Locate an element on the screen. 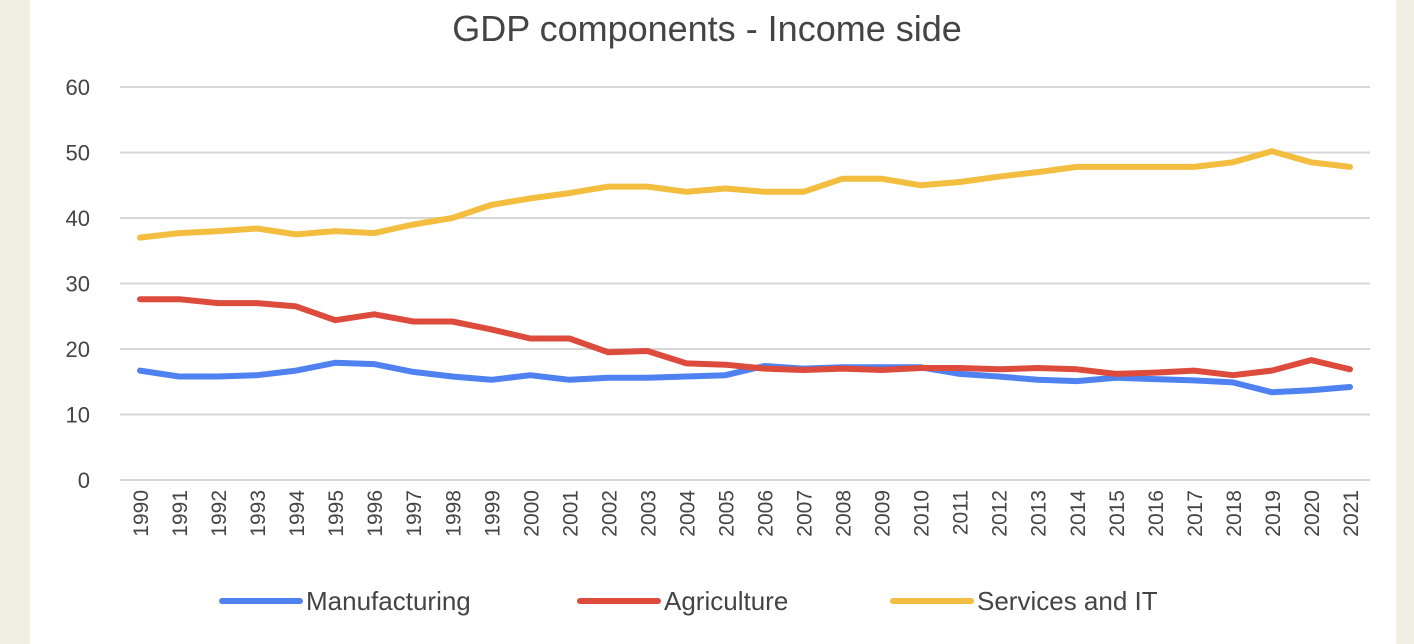 This screenshot has width=1414, height=644. legend-label: Manufacturing is located at coordinates (388, 601).